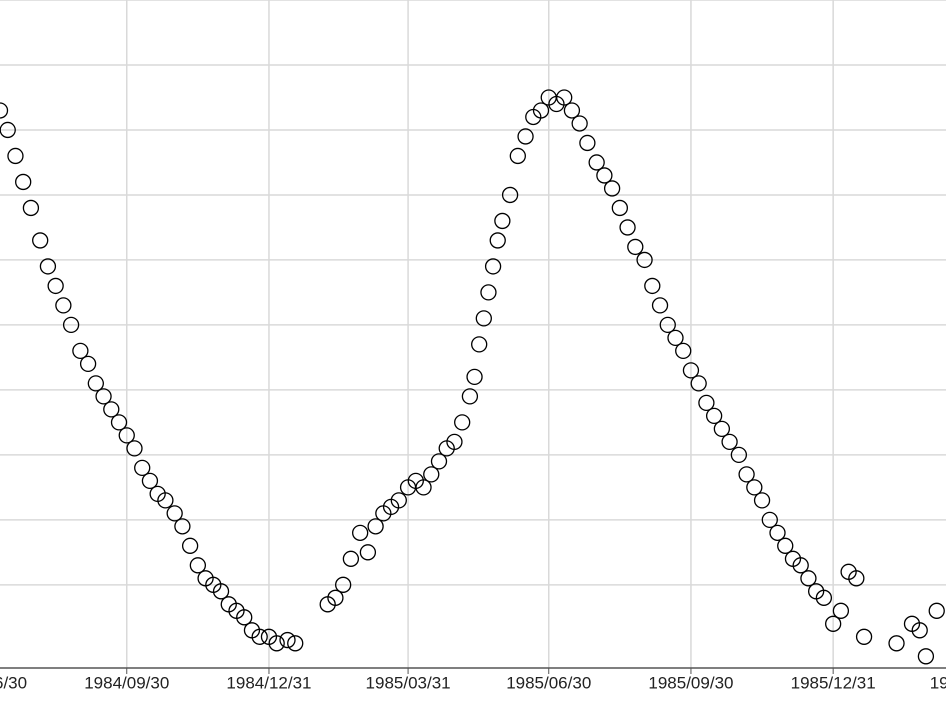 Image resolution: width=946 pixels, height=705 pixels. What do you see at coordinates (548, 682) in the screenshot?
I see `x-tick-label: 1985/06/30` at bounding box center [548, 682].